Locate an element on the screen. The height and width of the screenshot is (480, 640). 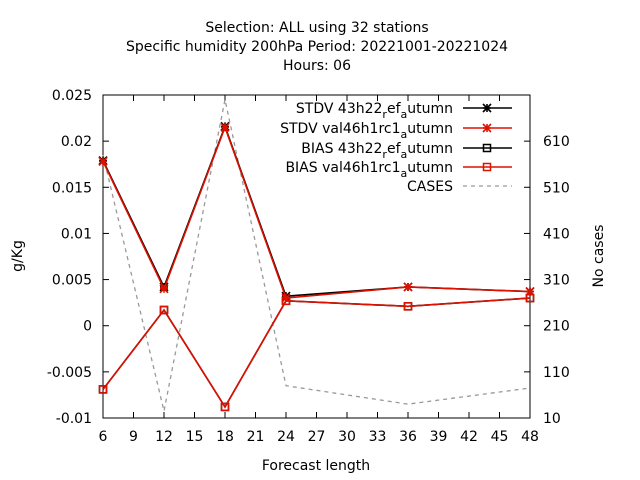
x-axis-label: Forecast length is located at coordinates (316, 466).